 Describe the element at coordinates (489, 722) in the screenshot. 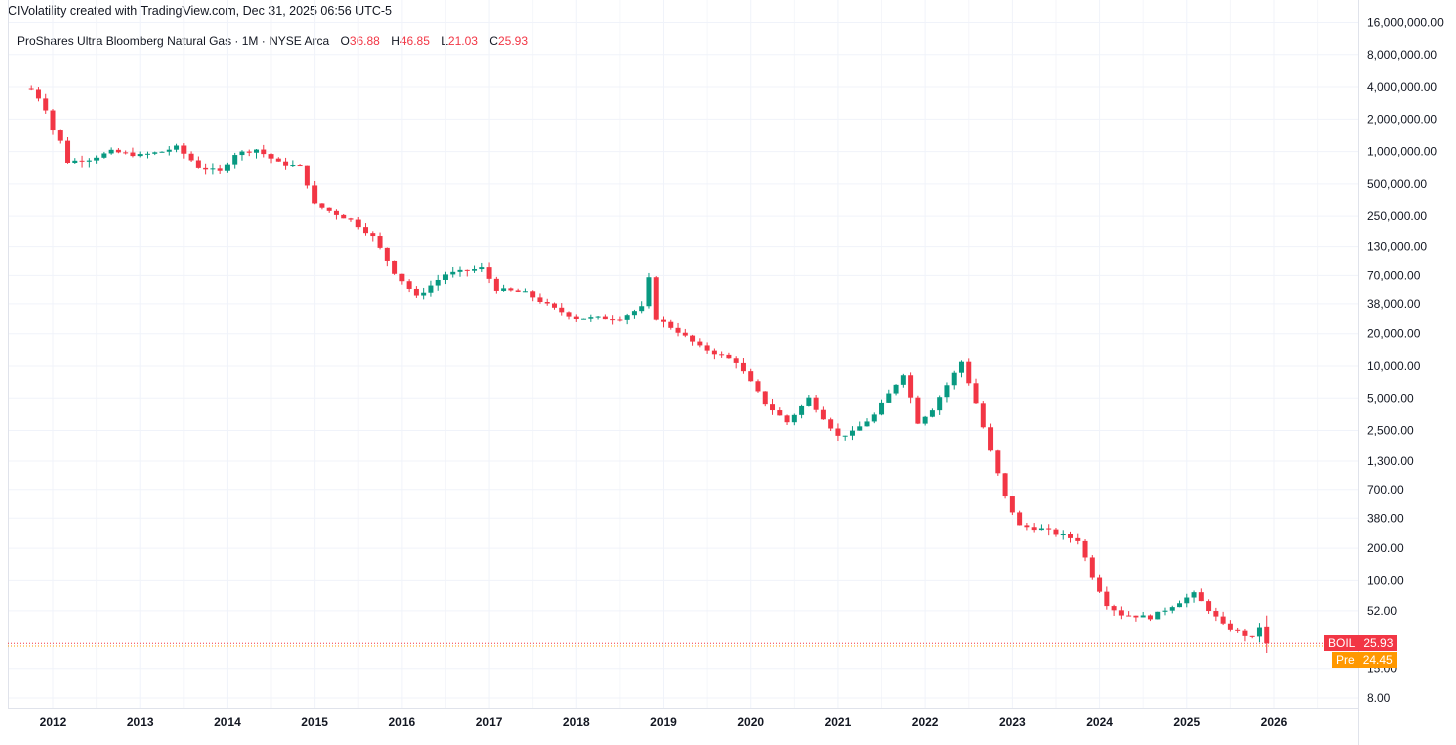

I see `time-axis-label: 2017` at that location.